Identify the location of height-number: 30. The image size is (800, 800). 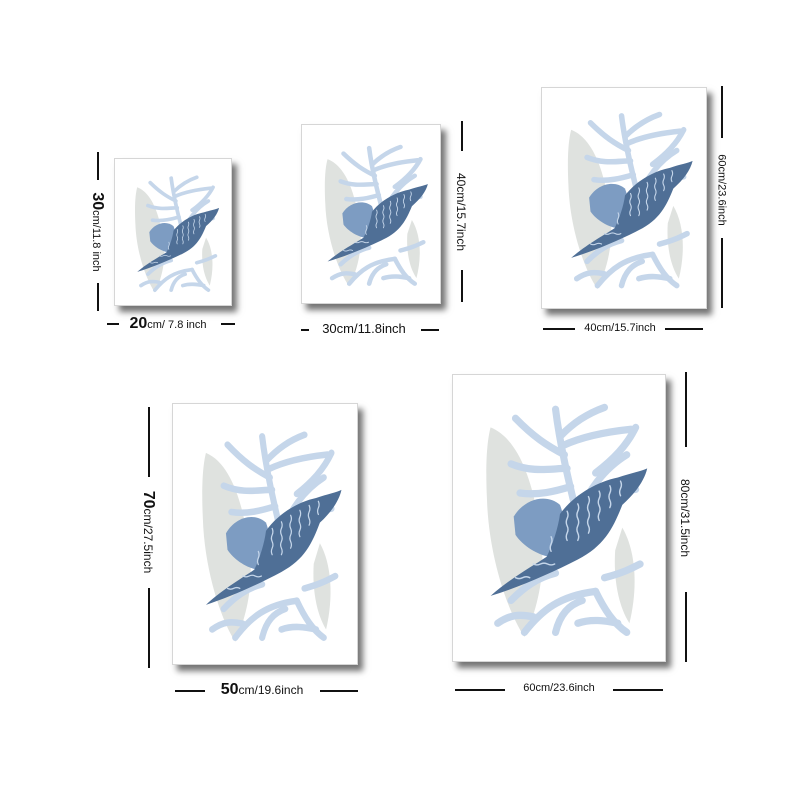
(97, 201).